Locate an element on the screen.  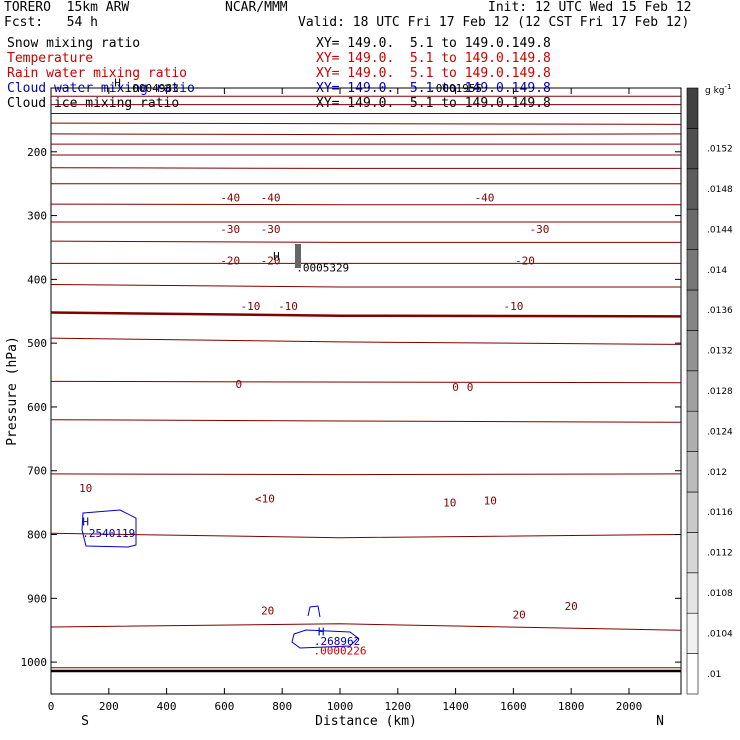
contour-label-21: 20 is located at coordinates (519, 615).